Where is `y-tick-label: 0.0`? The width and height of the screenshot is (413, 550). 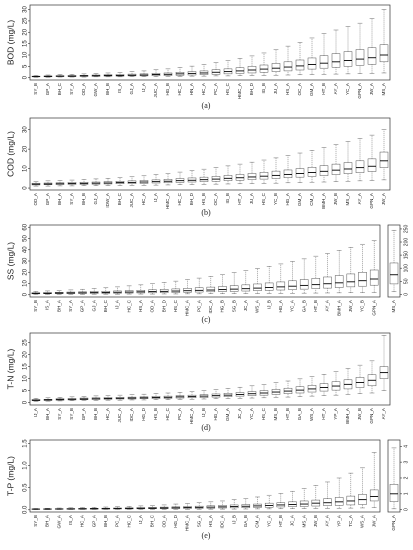
y-tick-label: 0.0 is located at coordinates (26, 509).